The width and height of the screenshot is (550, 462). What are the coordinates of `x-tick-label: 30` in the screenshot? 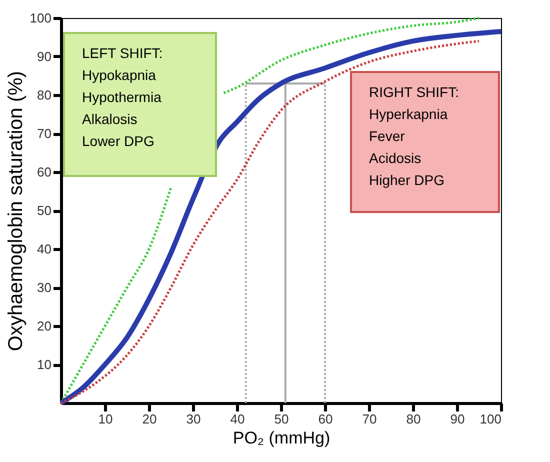 It's located at (193, 419).